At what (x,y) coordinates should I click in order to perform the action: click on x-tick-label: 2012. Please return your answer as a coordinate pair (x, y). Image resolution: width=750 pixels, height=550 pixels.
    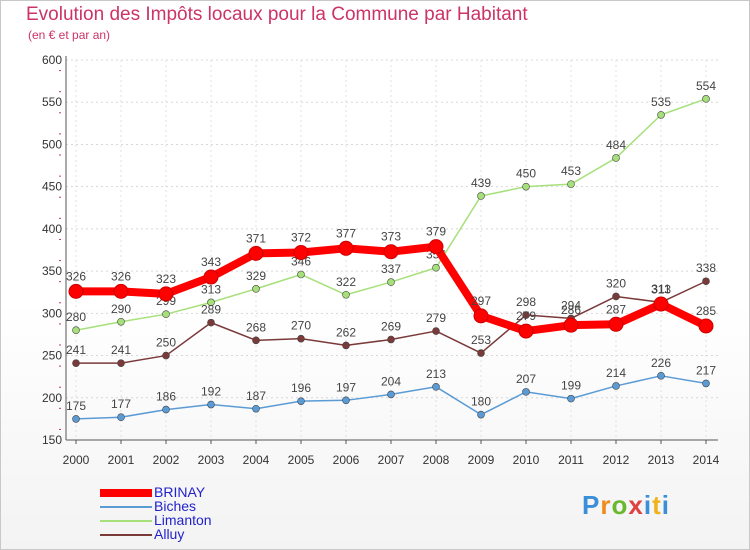
    Looking at the image, I should click on (616, 460).